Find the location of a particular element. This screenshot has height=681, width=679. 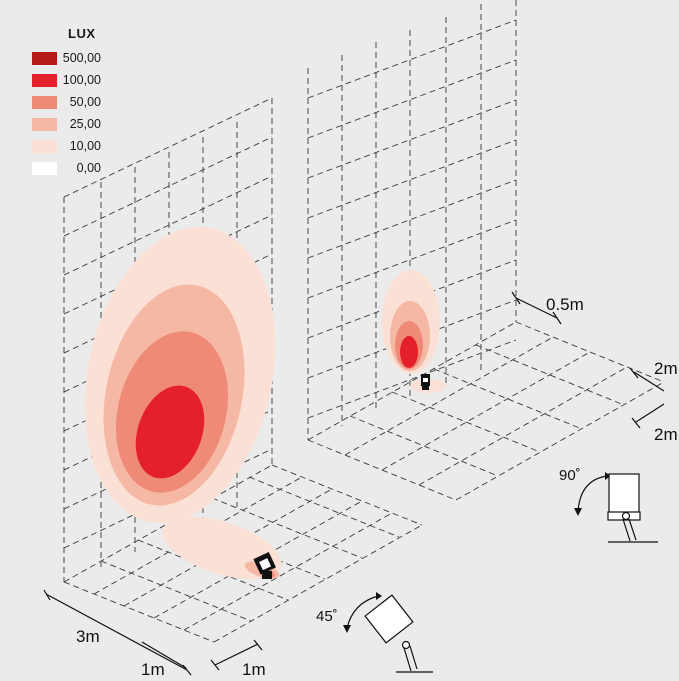

legend-label: 25,00 is located at coordinates (85, 124).